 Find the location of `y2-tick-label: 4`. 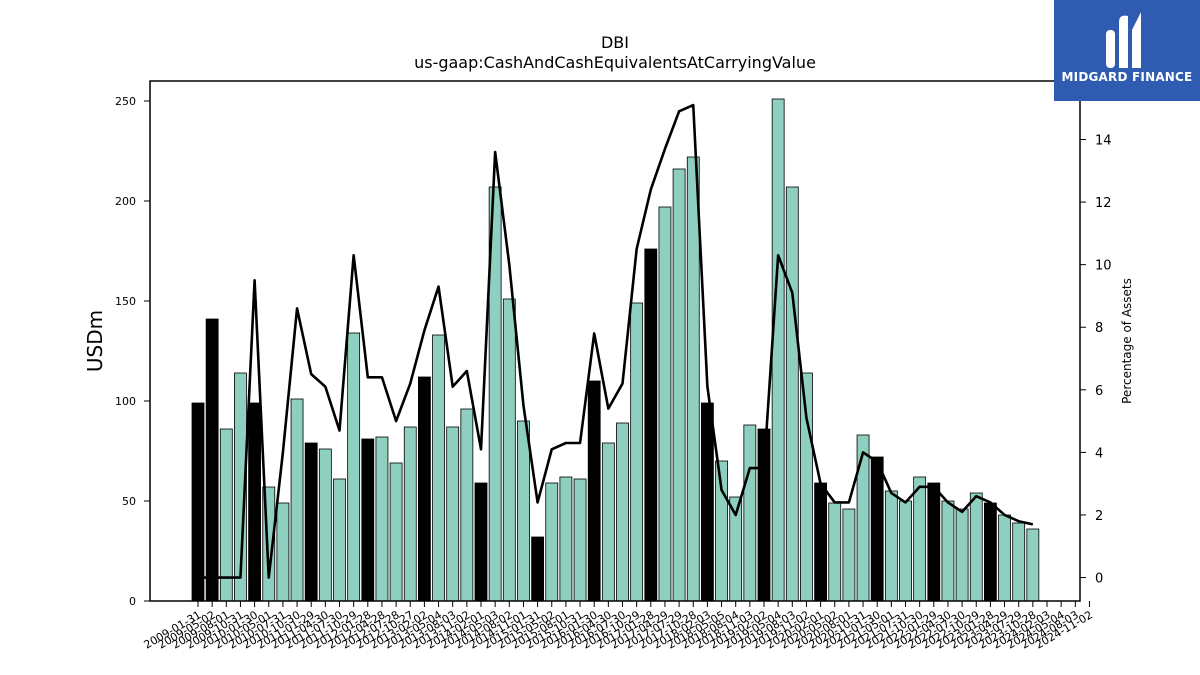

y2-tick-label: 4 is located at coordinates (1099, 453).